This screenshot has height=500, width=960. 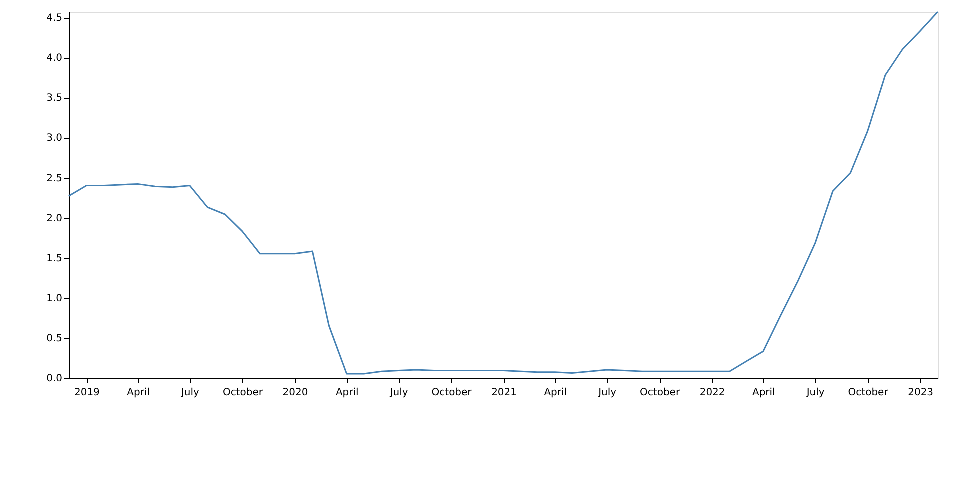 I want to click on y-tick-label: 1.5, so click(x=54, y=258).